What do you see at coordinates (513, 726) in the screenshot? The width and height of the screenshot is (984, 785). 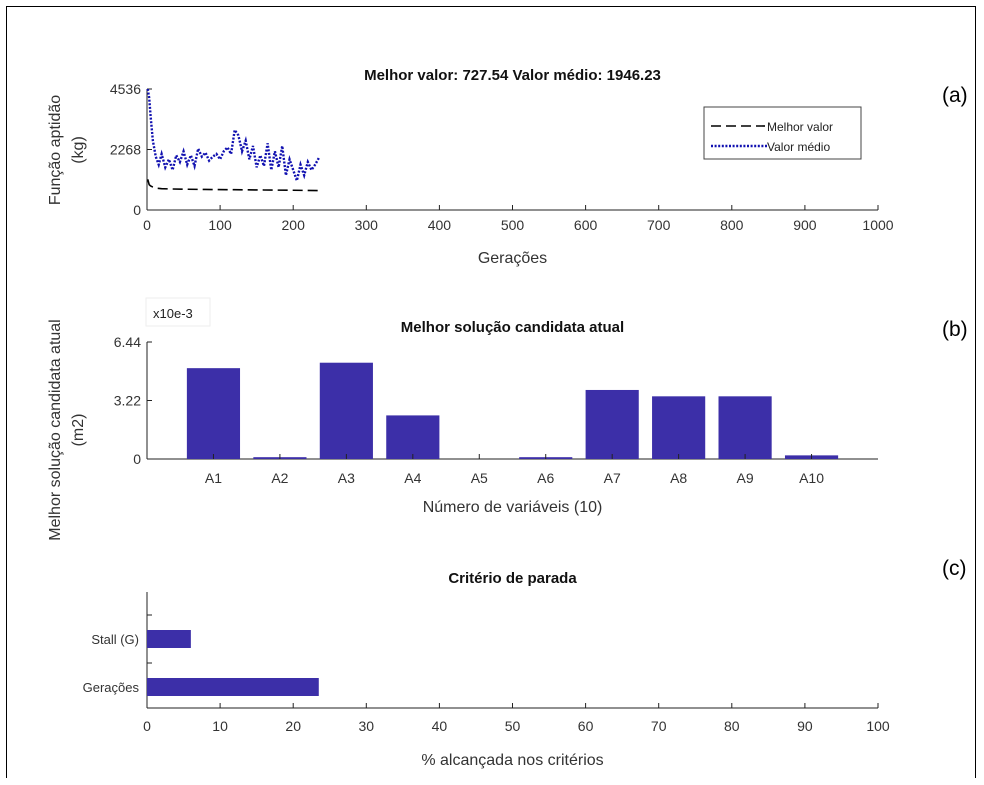 I see `tick-label-c-x-5: 50` at bounding box center [513, 726].